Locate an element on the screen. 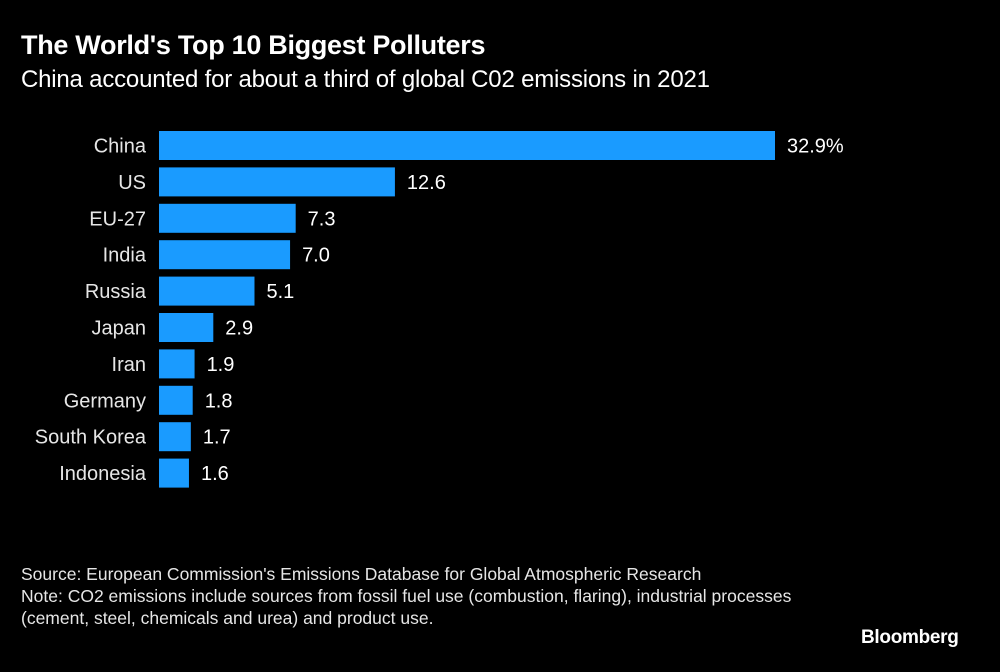  bar-south-korea is located at coordinates (175, 437).